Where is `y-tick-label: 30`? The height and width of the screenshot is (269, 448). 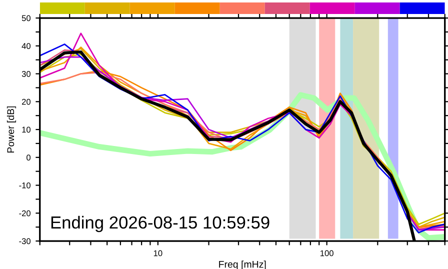
y-tick-label: 30 is located at coordinates (26, 73).